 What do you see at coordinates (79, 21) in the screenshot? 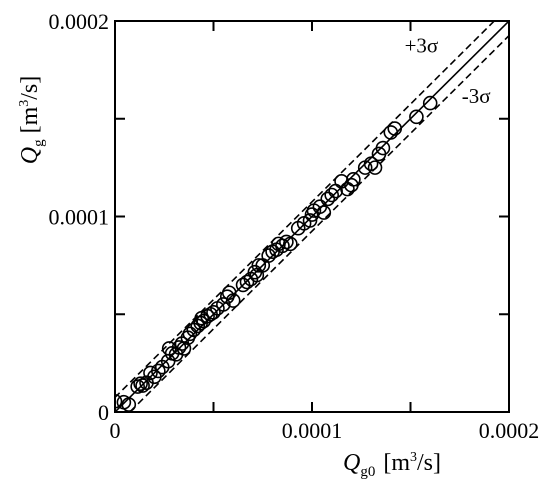
I see `y-tick-label: 0.0002` at bounding box center [79, 21].